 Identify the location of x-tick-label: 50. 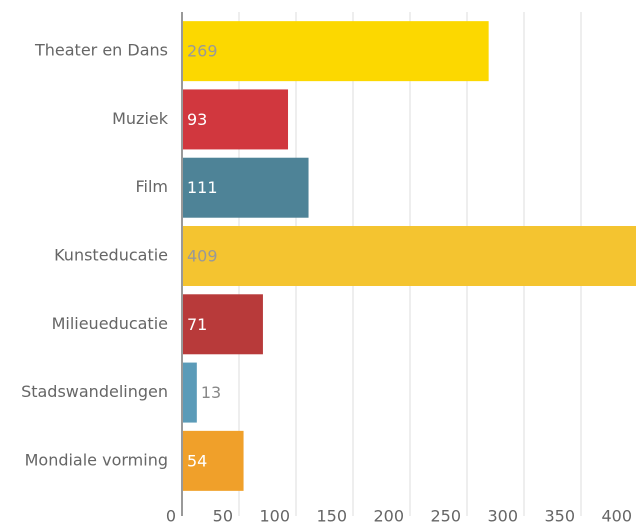
(223, 516).